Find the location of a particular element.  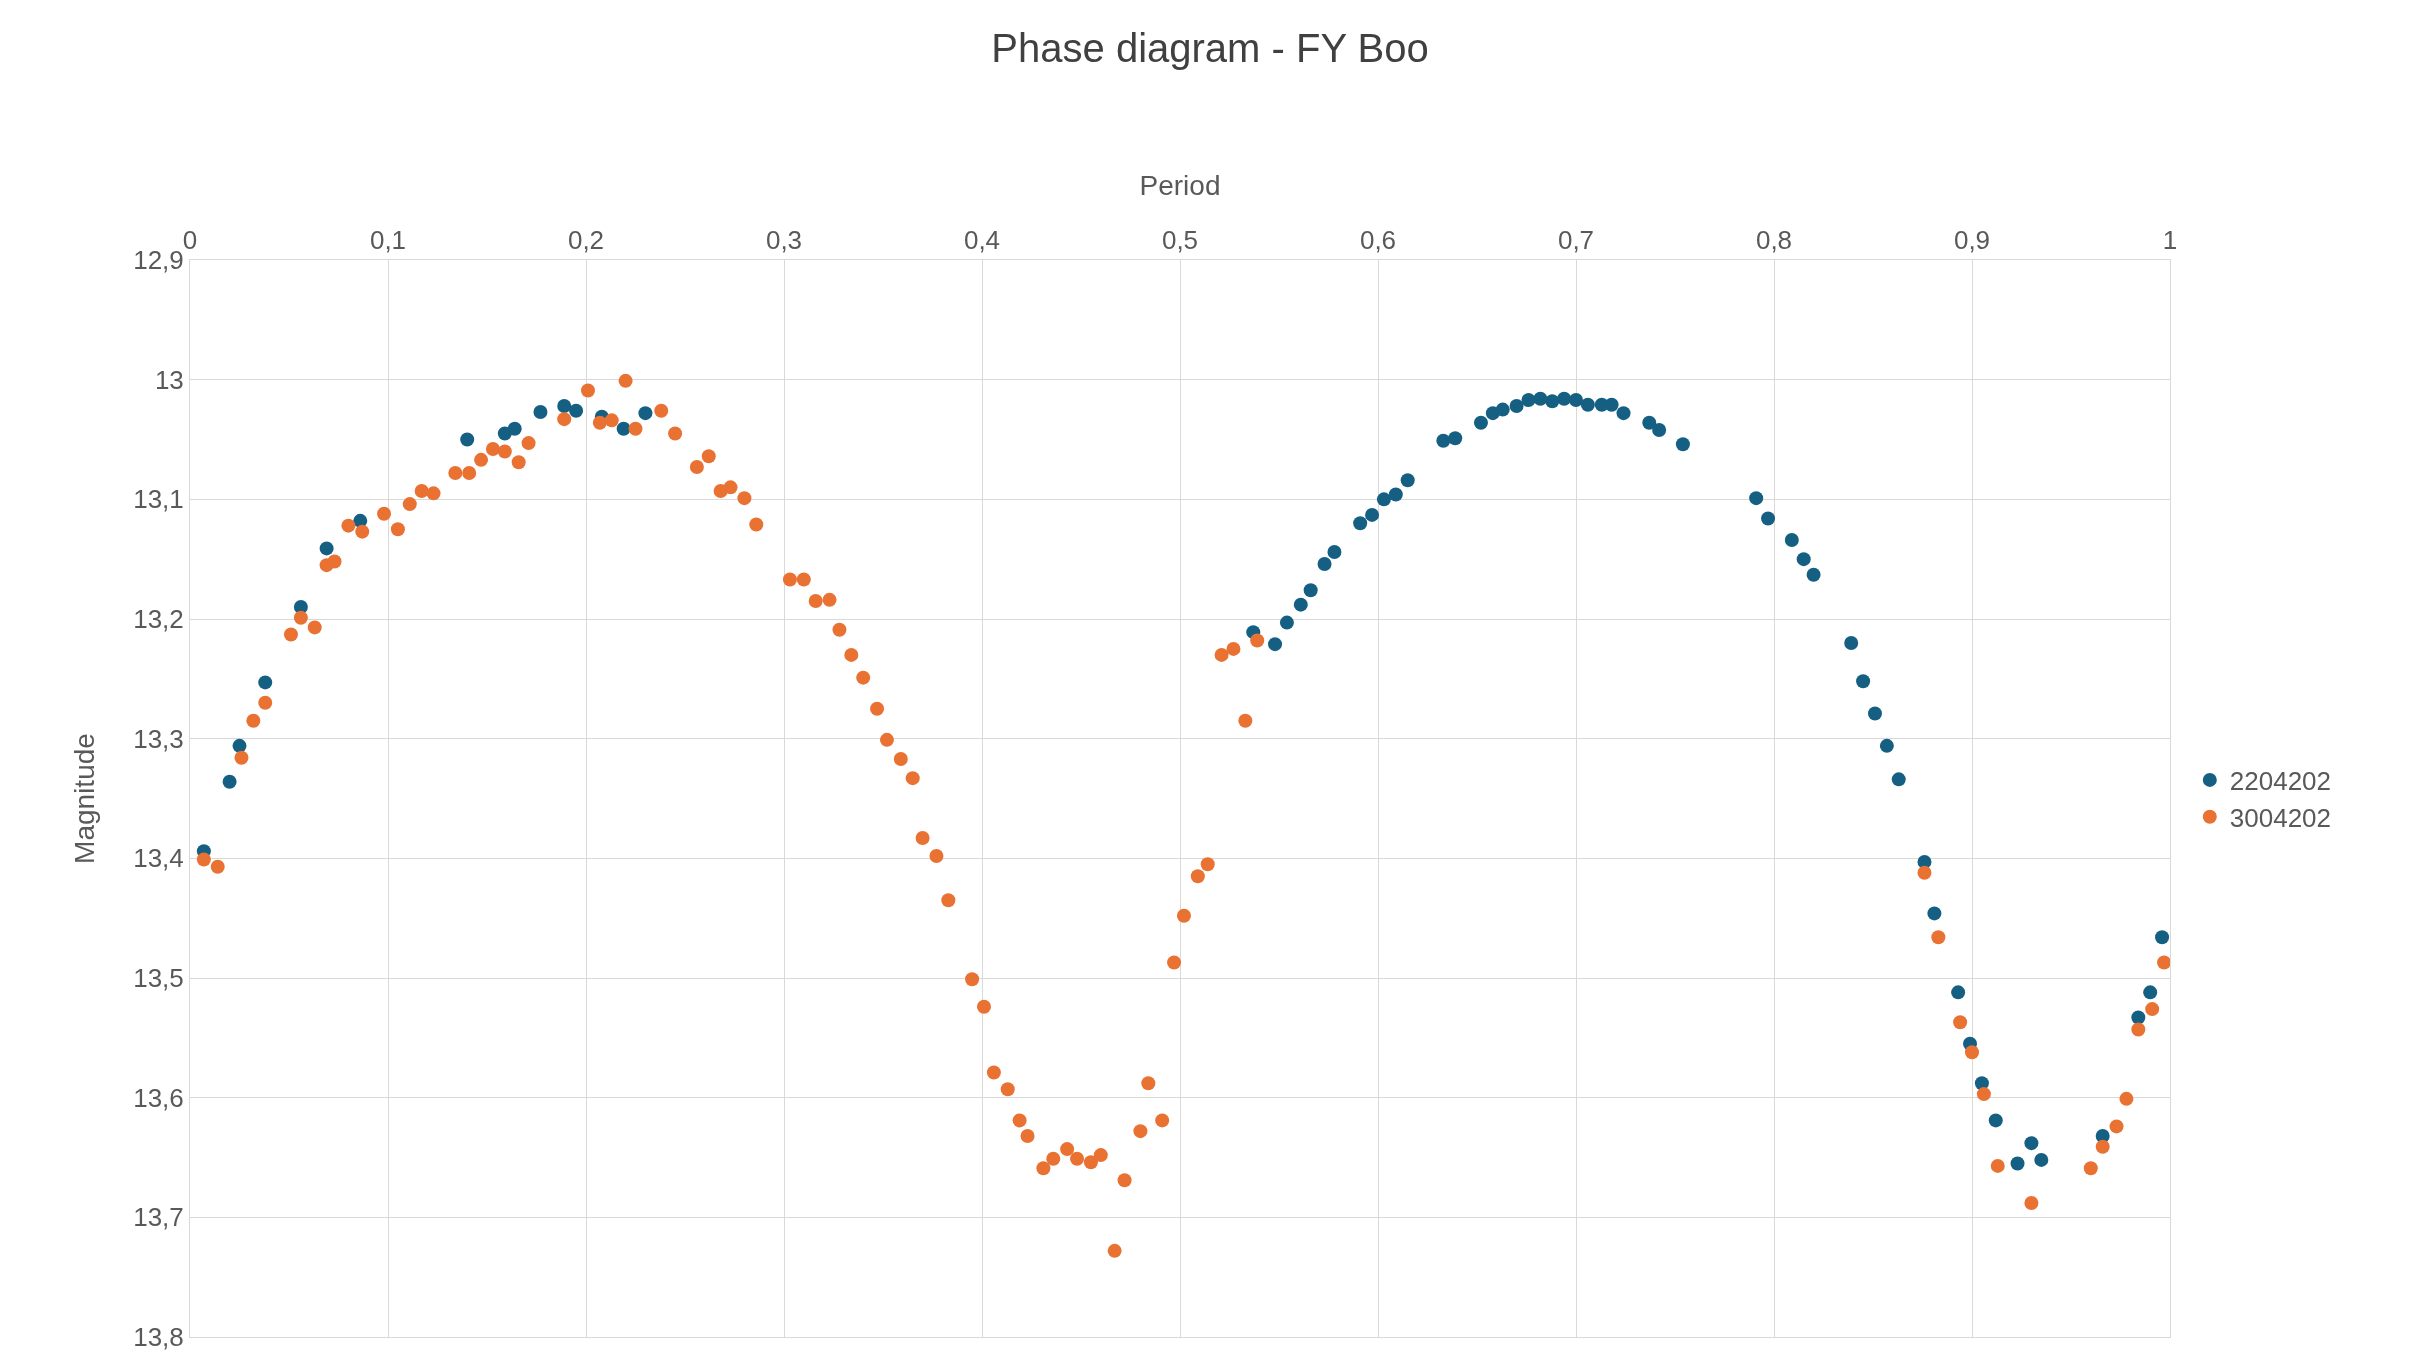

x-tick-label: 0,3 is located at coordinates (784, 239).